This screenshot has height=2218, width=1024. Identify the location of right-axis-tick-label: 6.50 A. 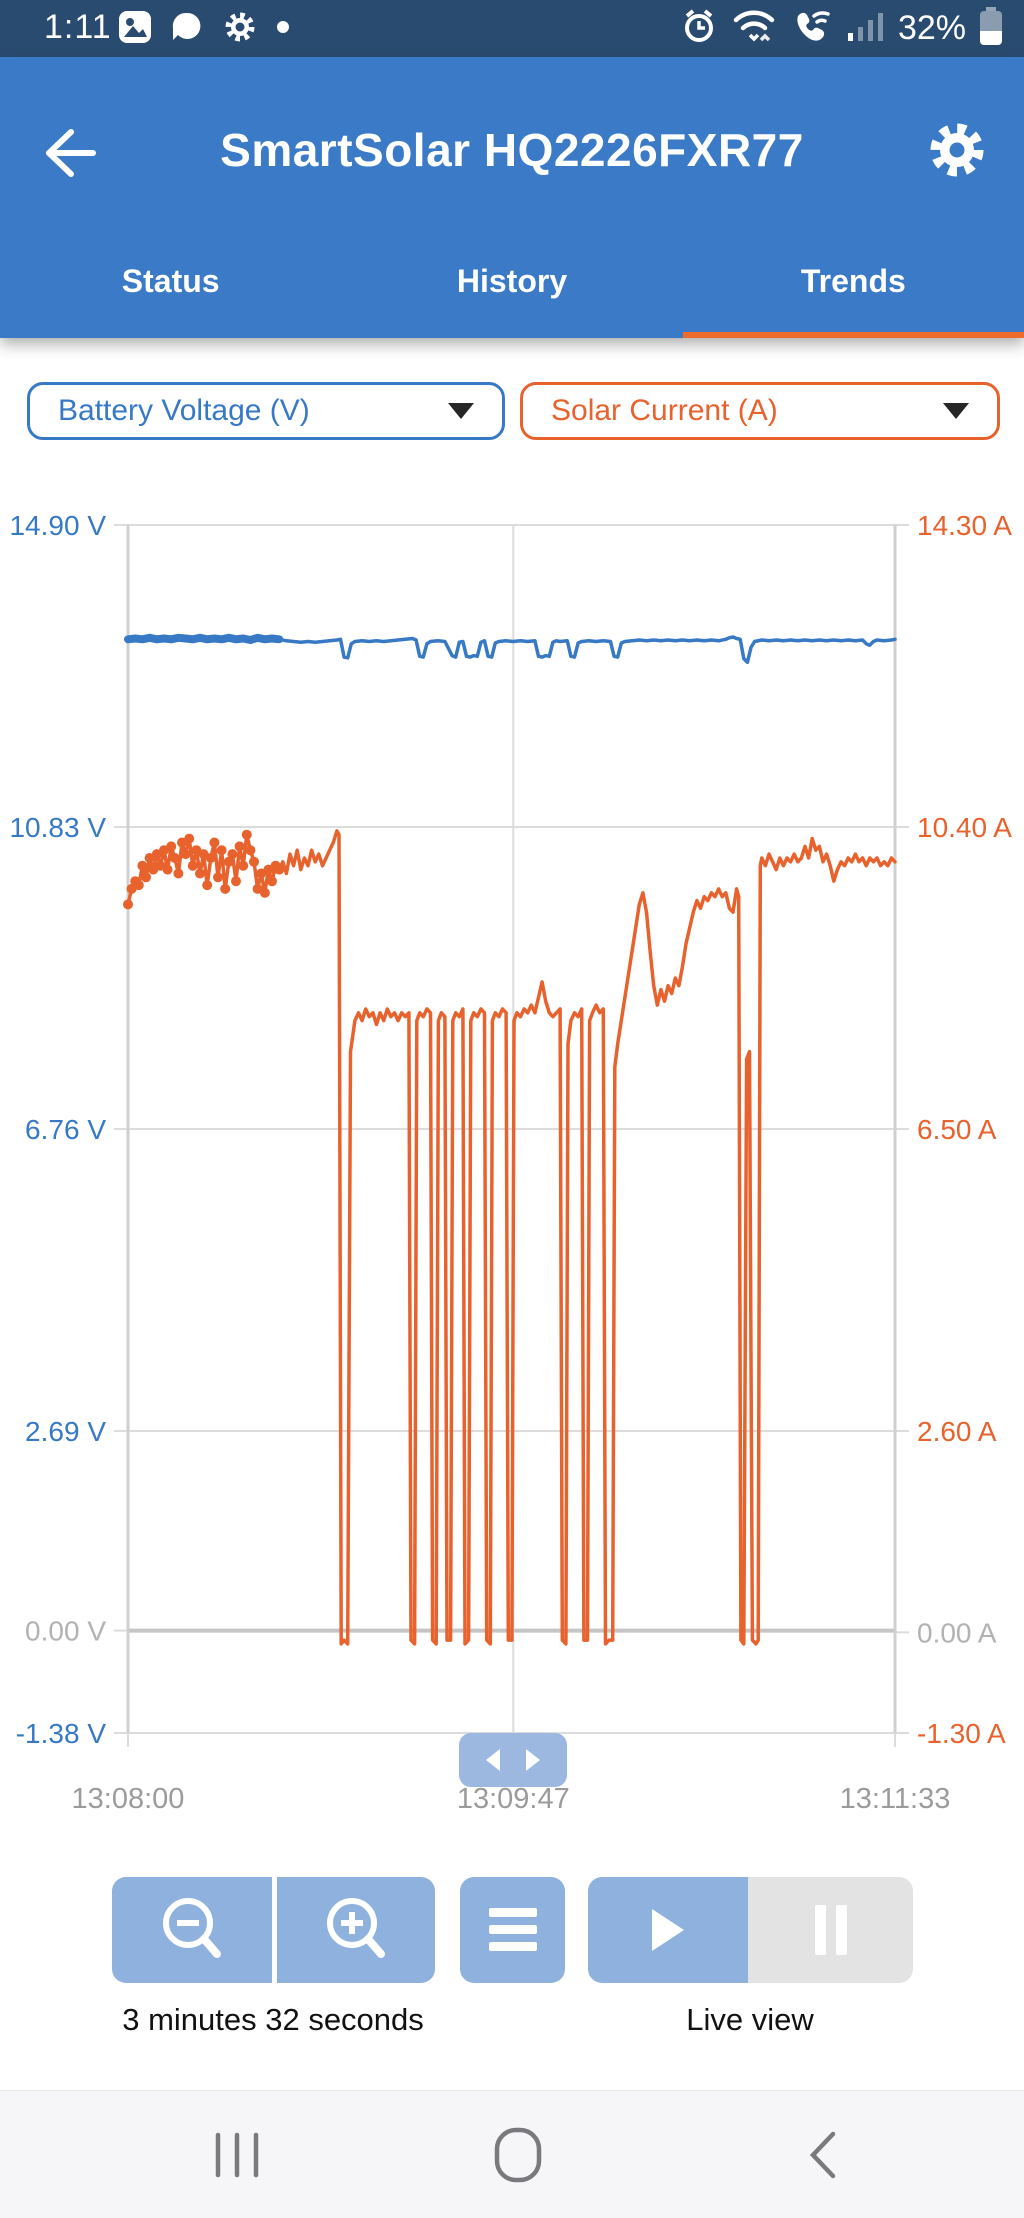
(957, 1129).